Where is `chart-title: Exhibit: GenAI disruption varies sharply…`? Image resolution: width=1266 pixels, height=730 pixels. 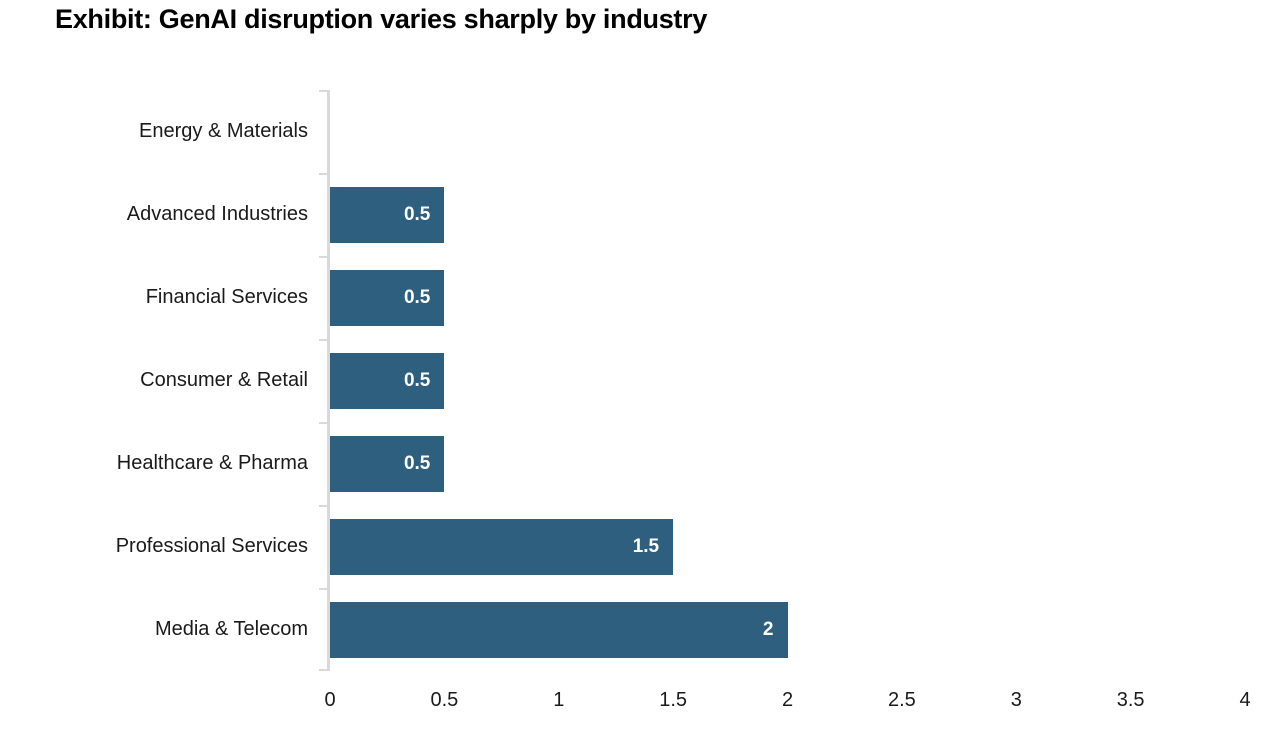
chart-title: Exhibit: GenAI disruption varies sharply… is located at coordinates (381, 19).